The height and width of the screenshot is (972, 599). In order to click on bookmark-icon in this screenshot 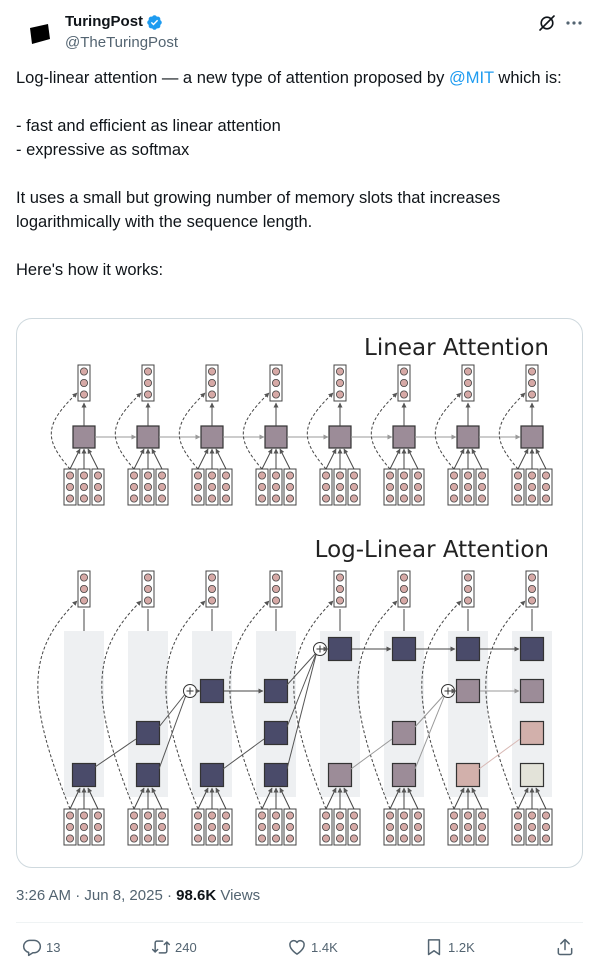, I will do `click(434, 947)`.